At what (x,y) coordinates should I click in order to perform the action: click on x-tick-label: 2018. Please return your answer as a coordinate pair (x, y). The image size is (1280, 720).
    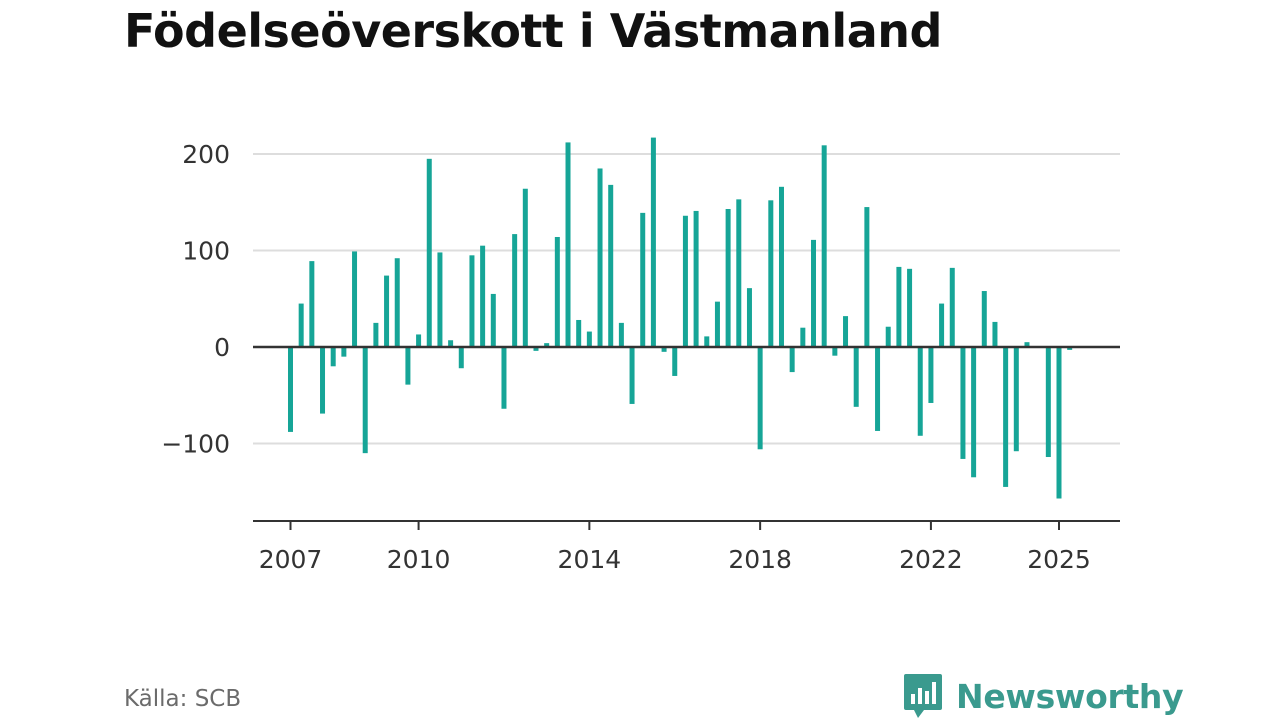
    Looking at the image, I should click on (760, 559).